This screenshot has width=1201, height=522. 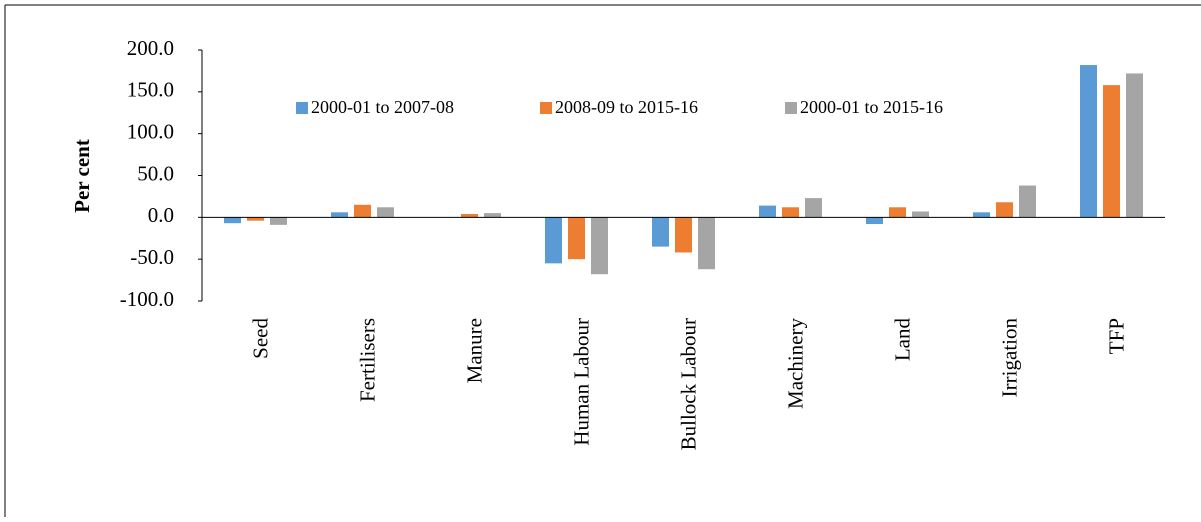 I want to click on legend-label: 2000-01 to 2015-16, so click(x=871, y=107).